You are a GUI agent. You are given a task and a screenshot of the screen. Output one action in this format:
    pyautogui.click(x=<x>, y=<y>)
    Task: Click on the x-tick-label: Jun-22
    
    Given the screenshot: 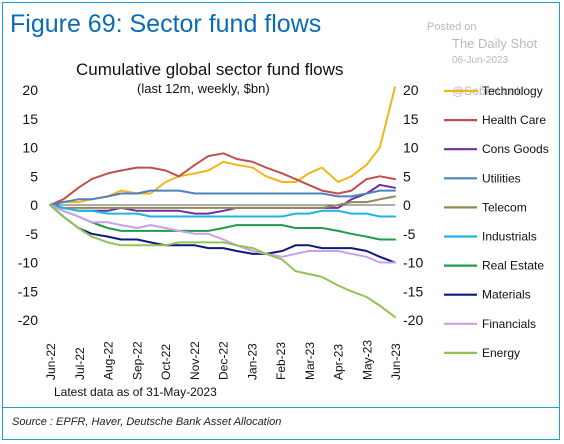 What is the action you would take?
    pyautogui.click(x=51, y=361)
    